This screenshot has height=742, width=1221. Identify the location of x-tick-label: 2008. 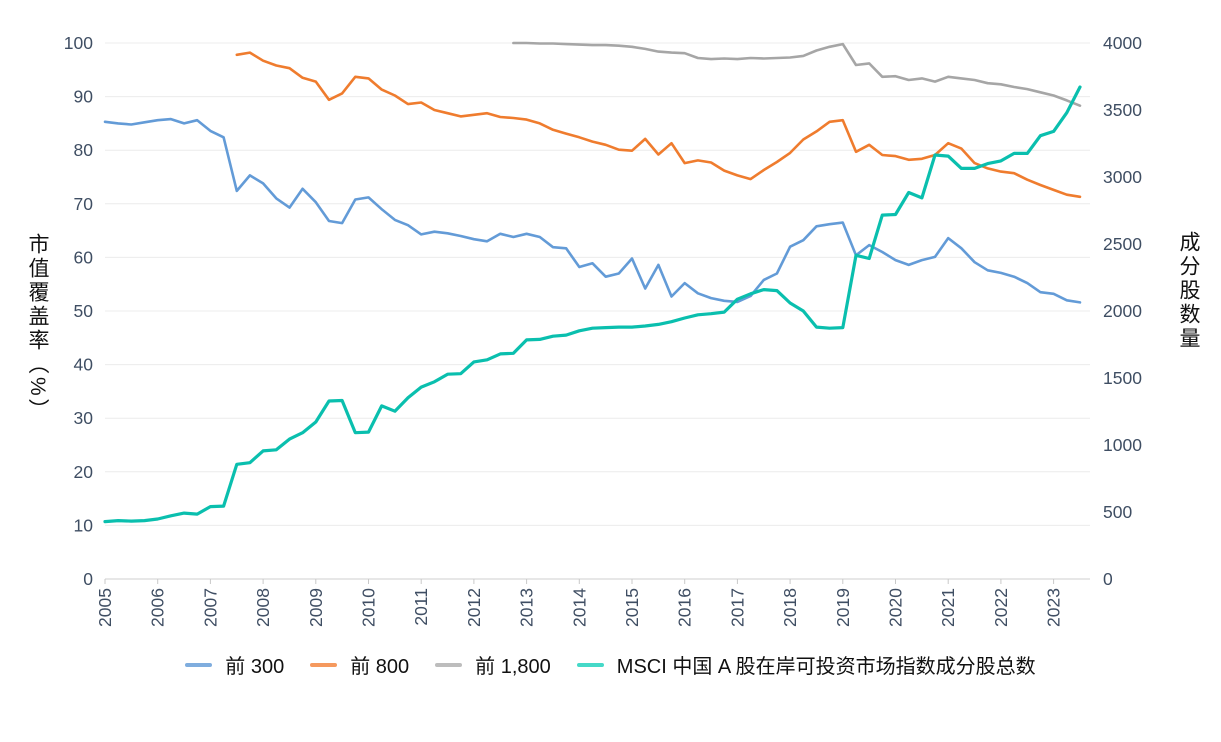
(263, 607).